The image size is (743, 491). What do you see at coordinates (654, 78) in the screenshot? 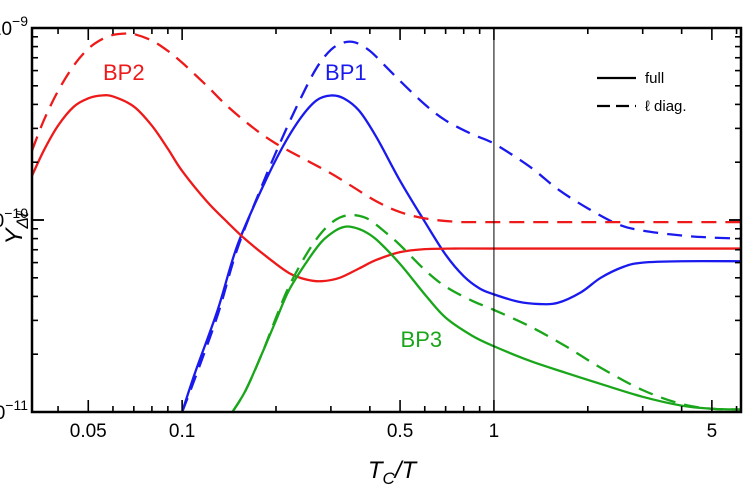
I see `legend-label-solid: full` at bounding box center [654, 78].